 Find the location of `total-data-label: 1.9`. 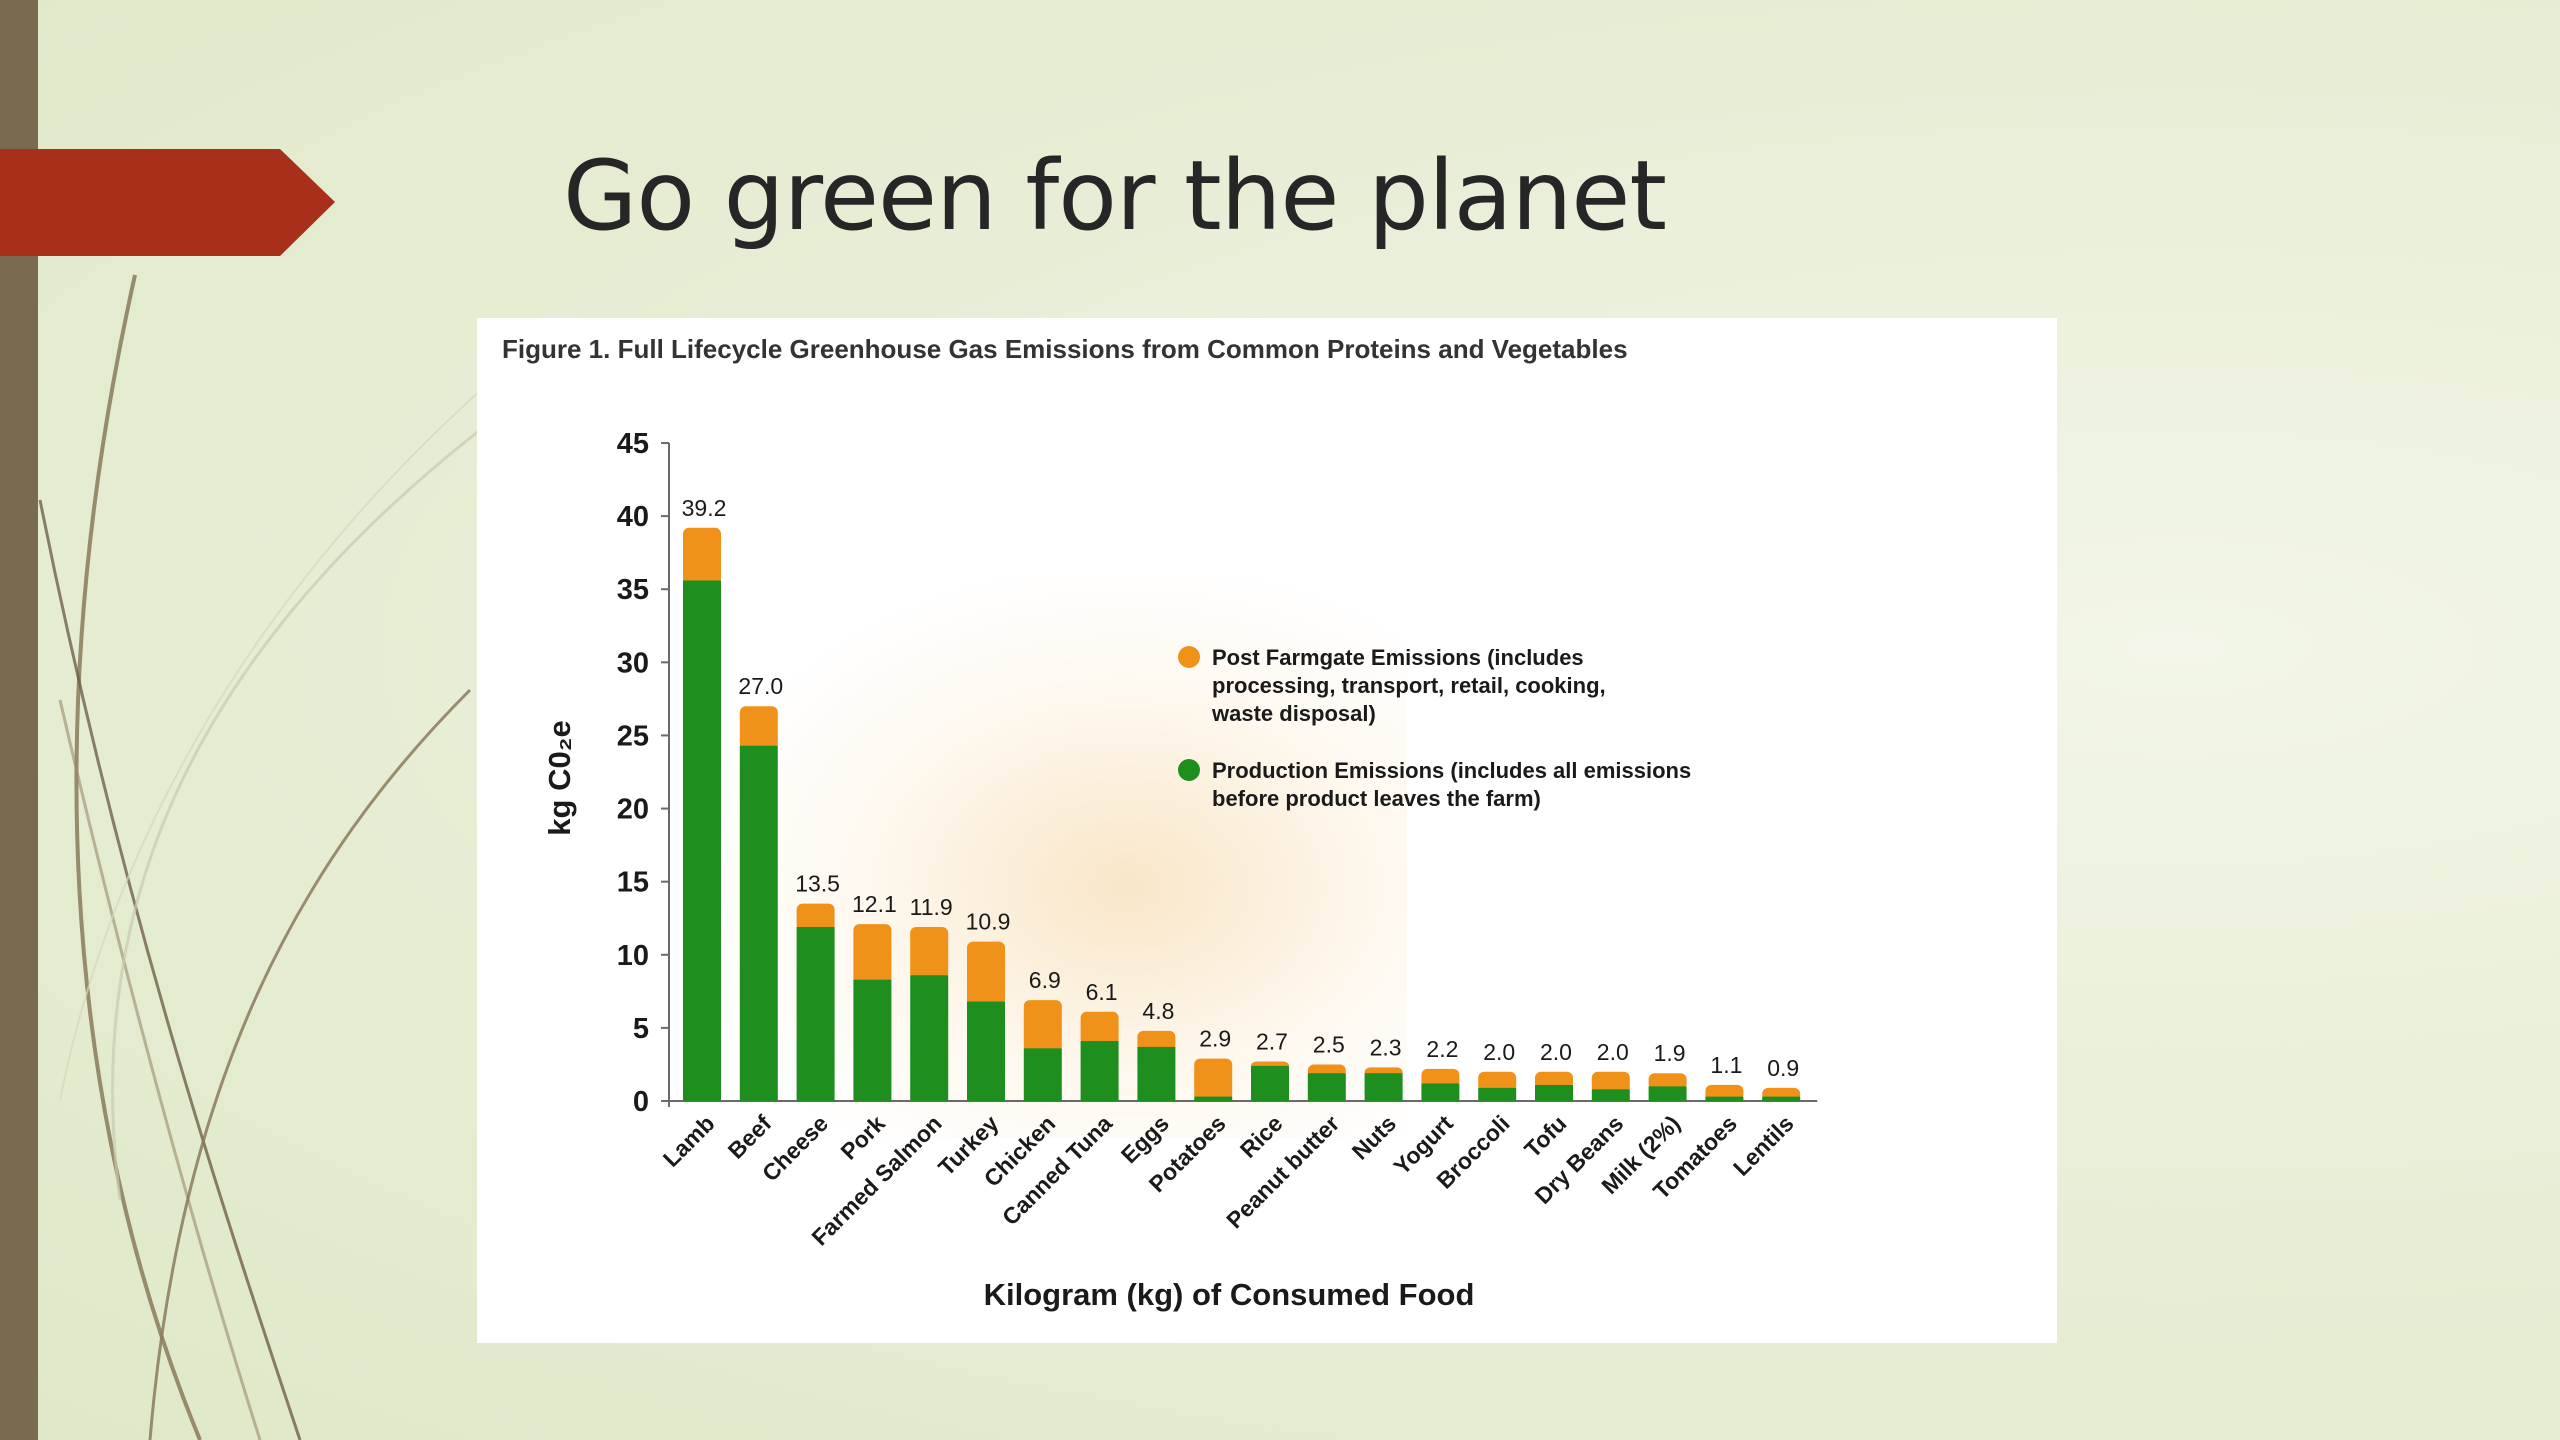

total-data-label: 1.9 is located at coordinates (1670, 1053).